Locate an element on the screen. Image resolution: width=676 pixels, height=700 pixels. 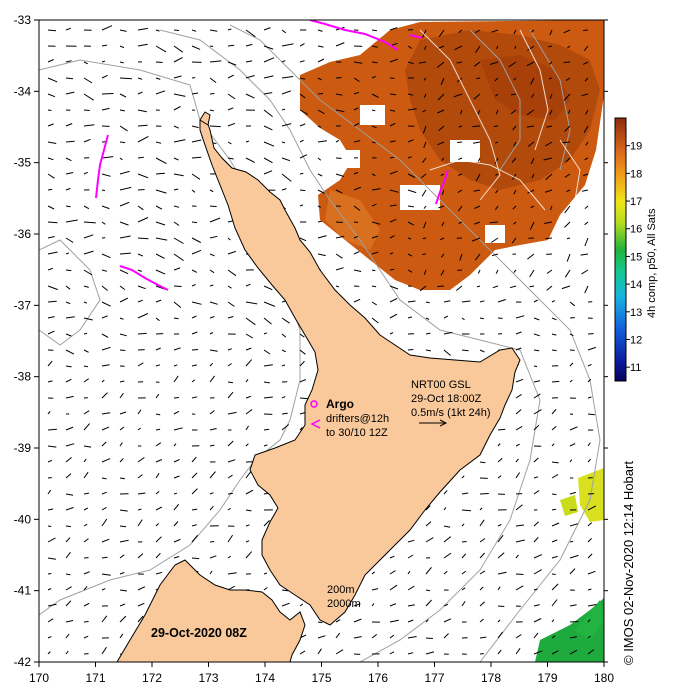
y-tick-label: -36 is located at coordinates (23, 234).